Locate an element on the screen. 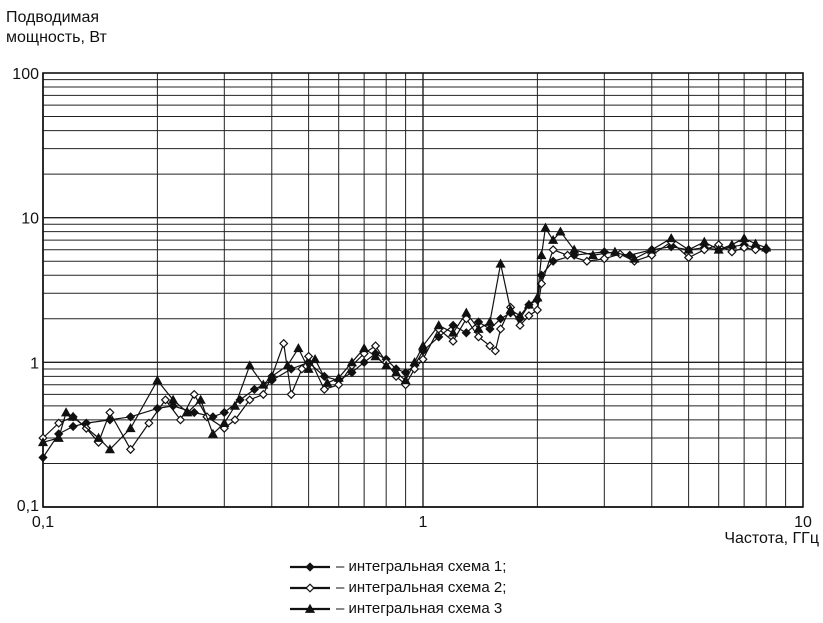 Image resolution: width=823 pixels, height=623 pixels. y-axis-label: Подводимая мощность, Вт is located at coordinates (56, 28).